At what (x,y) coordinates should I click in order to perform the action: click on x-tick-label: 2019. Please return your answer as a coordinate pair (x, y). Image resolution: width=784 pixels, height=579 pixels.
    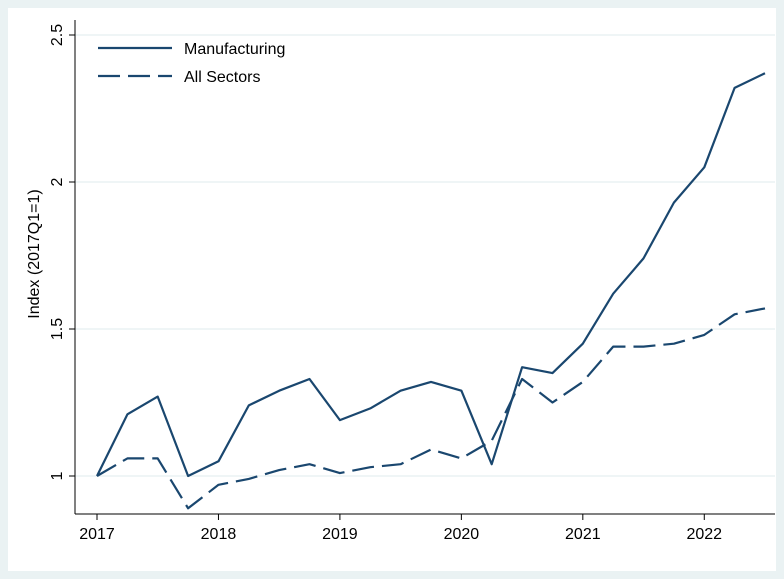
    Looking at the image, I should click on (340, 534).